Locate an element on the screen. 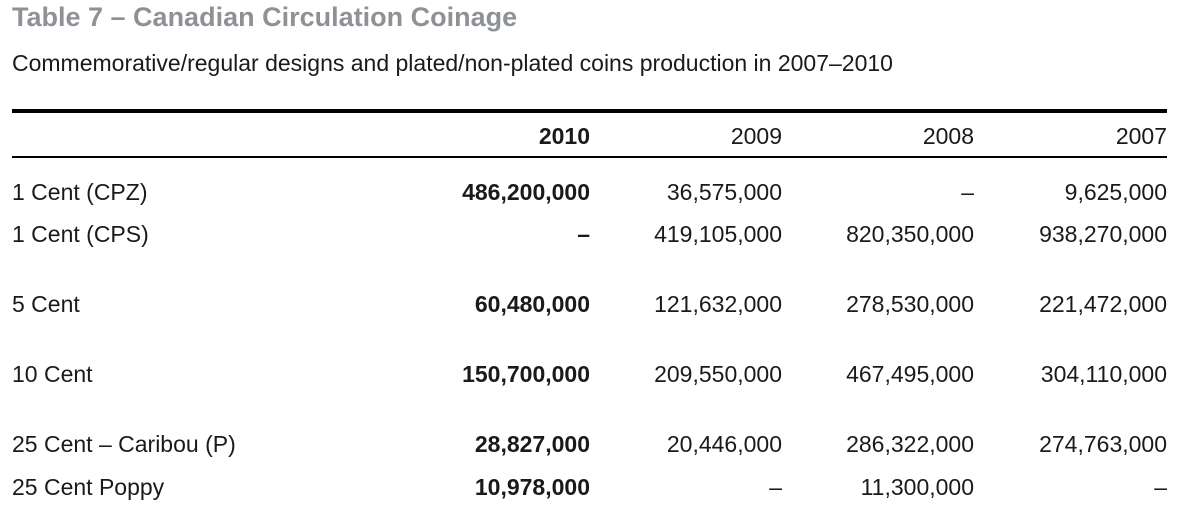  column-header-2008: 2008 is located at coordinates (948, 136).